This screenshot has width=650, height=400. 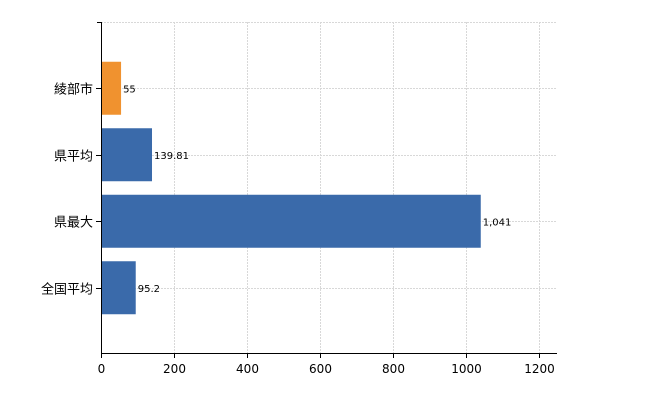 I want to click on data-label: 1,041, so click(x=497, y=222).